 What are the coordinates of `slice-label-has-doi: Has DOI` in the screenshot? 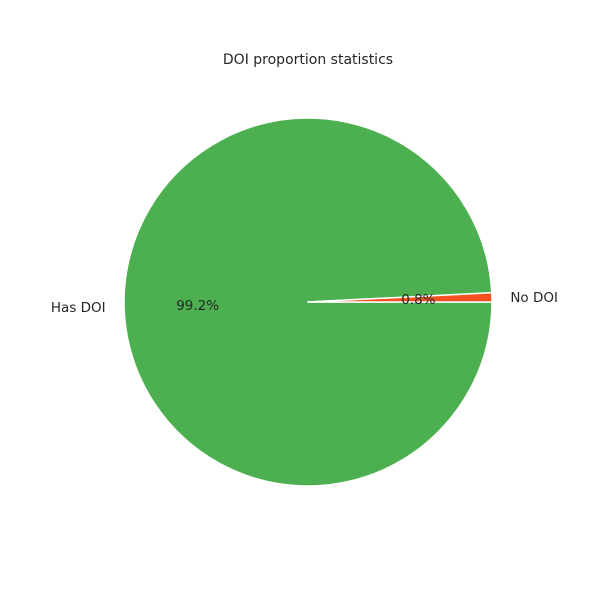 It's located at (78, 308).